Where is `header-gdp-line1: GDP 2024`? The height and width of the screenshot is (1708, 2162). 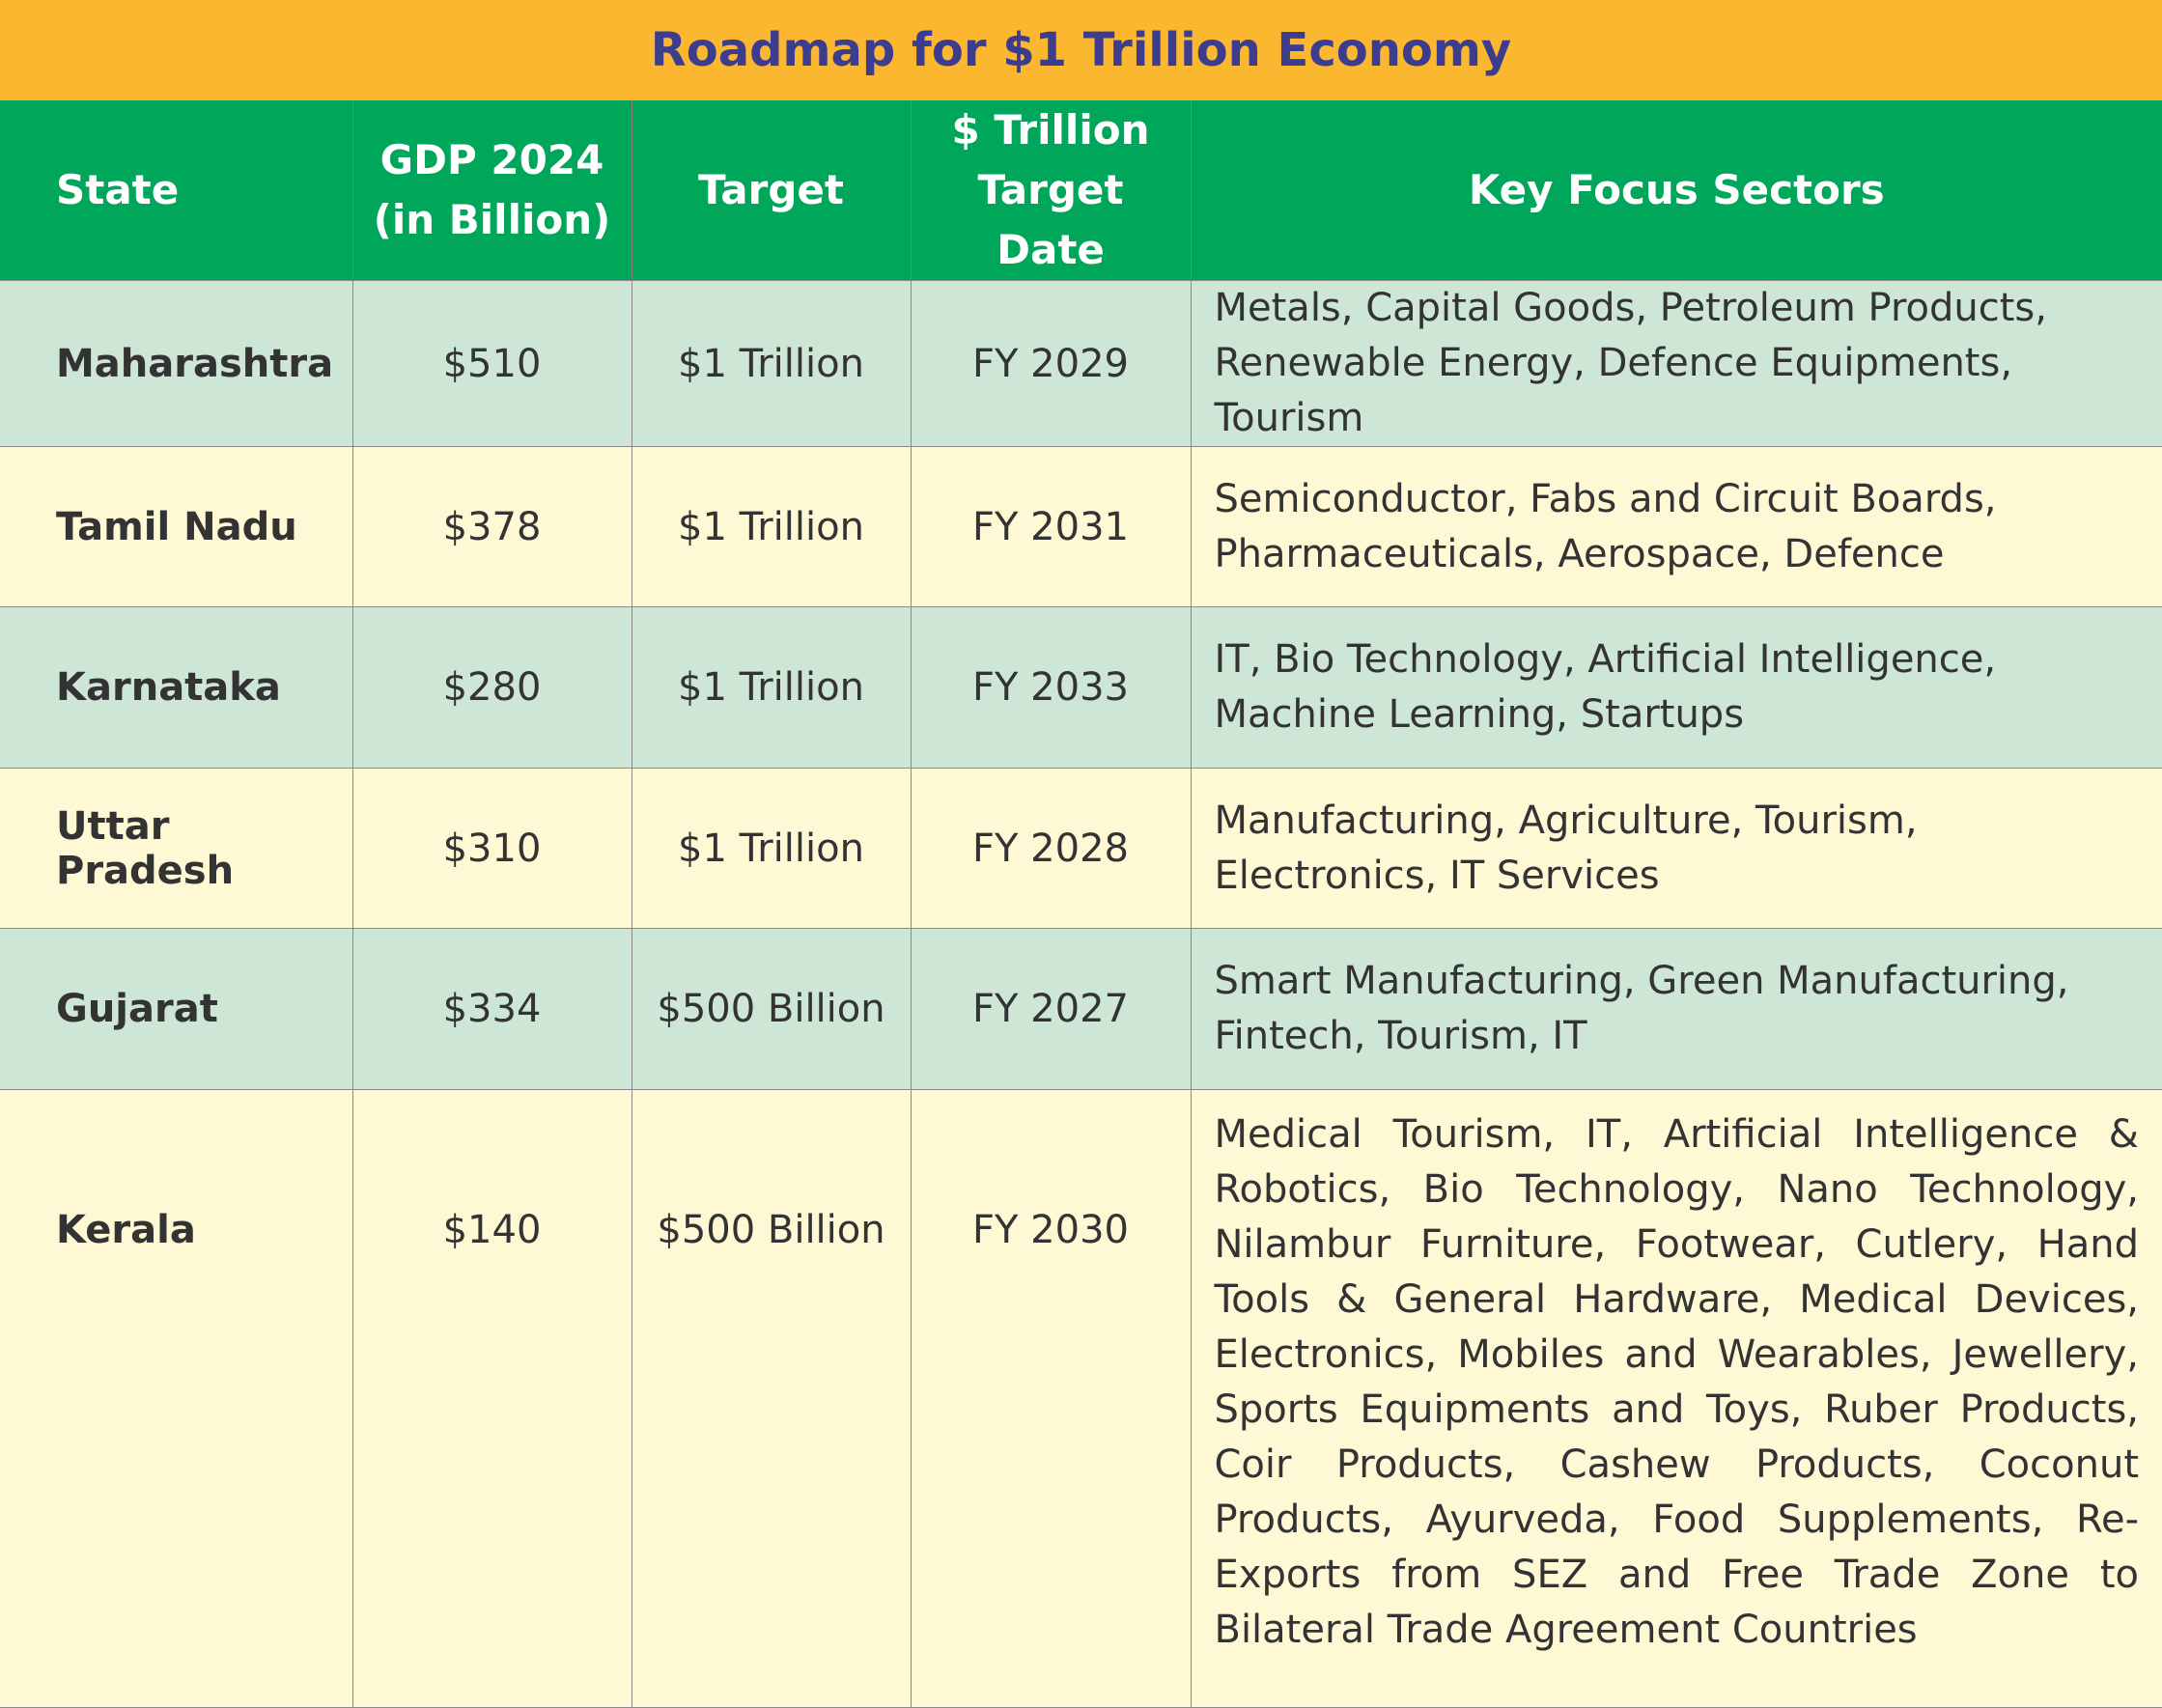 header-gdp-line1: GDP 2024 is located at coordinates (492, 160).